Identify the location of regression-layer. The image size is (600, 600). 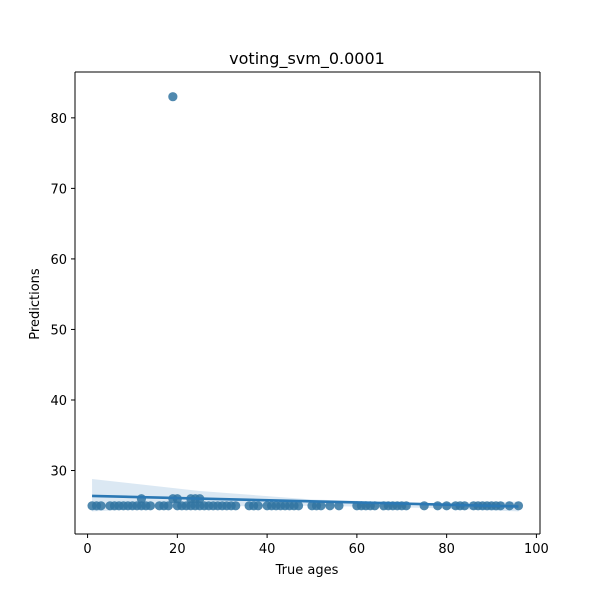
(305, 501).